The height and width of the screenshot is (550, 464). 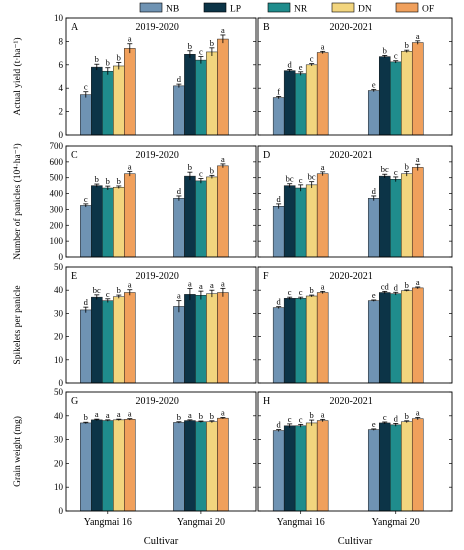 What do you see at coordinates (57, 178) in the screenshot?
I see `y-tick-label: 500` at bounding box center [57, 178].